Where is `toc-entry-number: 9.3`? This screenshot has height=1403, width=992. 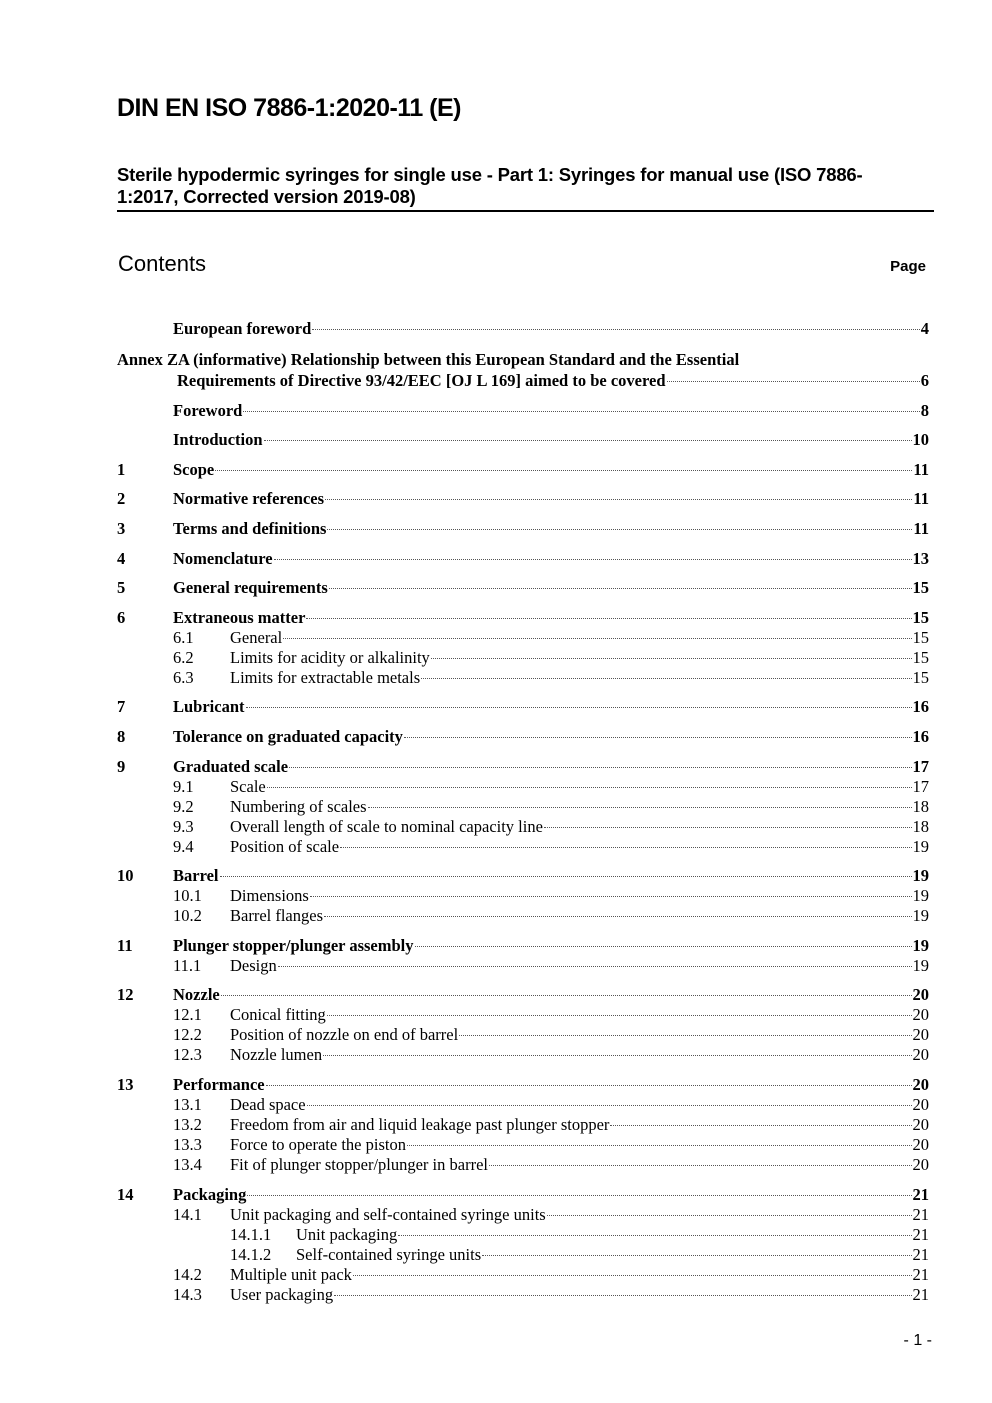 toc-entry-number: 9.3 is located at coordinates (183, 826).